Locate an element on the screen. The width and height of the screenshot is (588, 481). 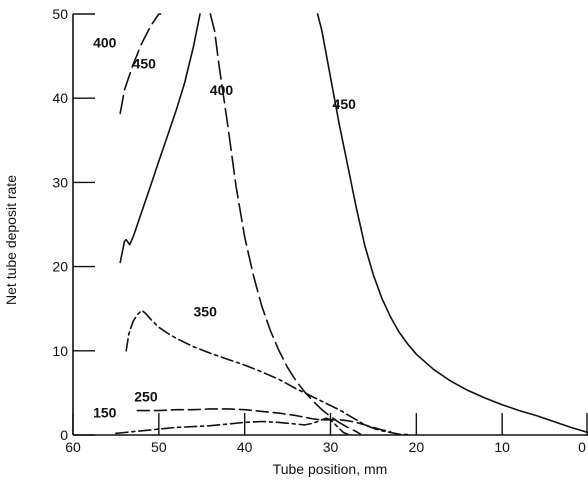
x-tick-label: 20 is located at coordinates (417, 447).